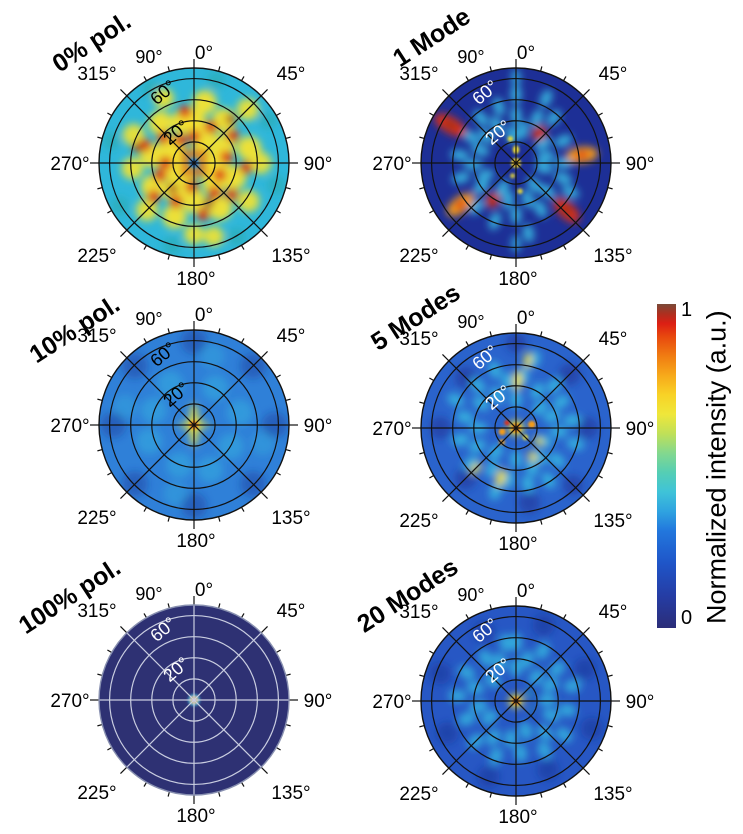 The width and height of the screenshot is (743, 834). I want to click on polar-plot-1-mode: 0°45°90°135°180°225°270°315°20°60°90°, so click(513, 166).